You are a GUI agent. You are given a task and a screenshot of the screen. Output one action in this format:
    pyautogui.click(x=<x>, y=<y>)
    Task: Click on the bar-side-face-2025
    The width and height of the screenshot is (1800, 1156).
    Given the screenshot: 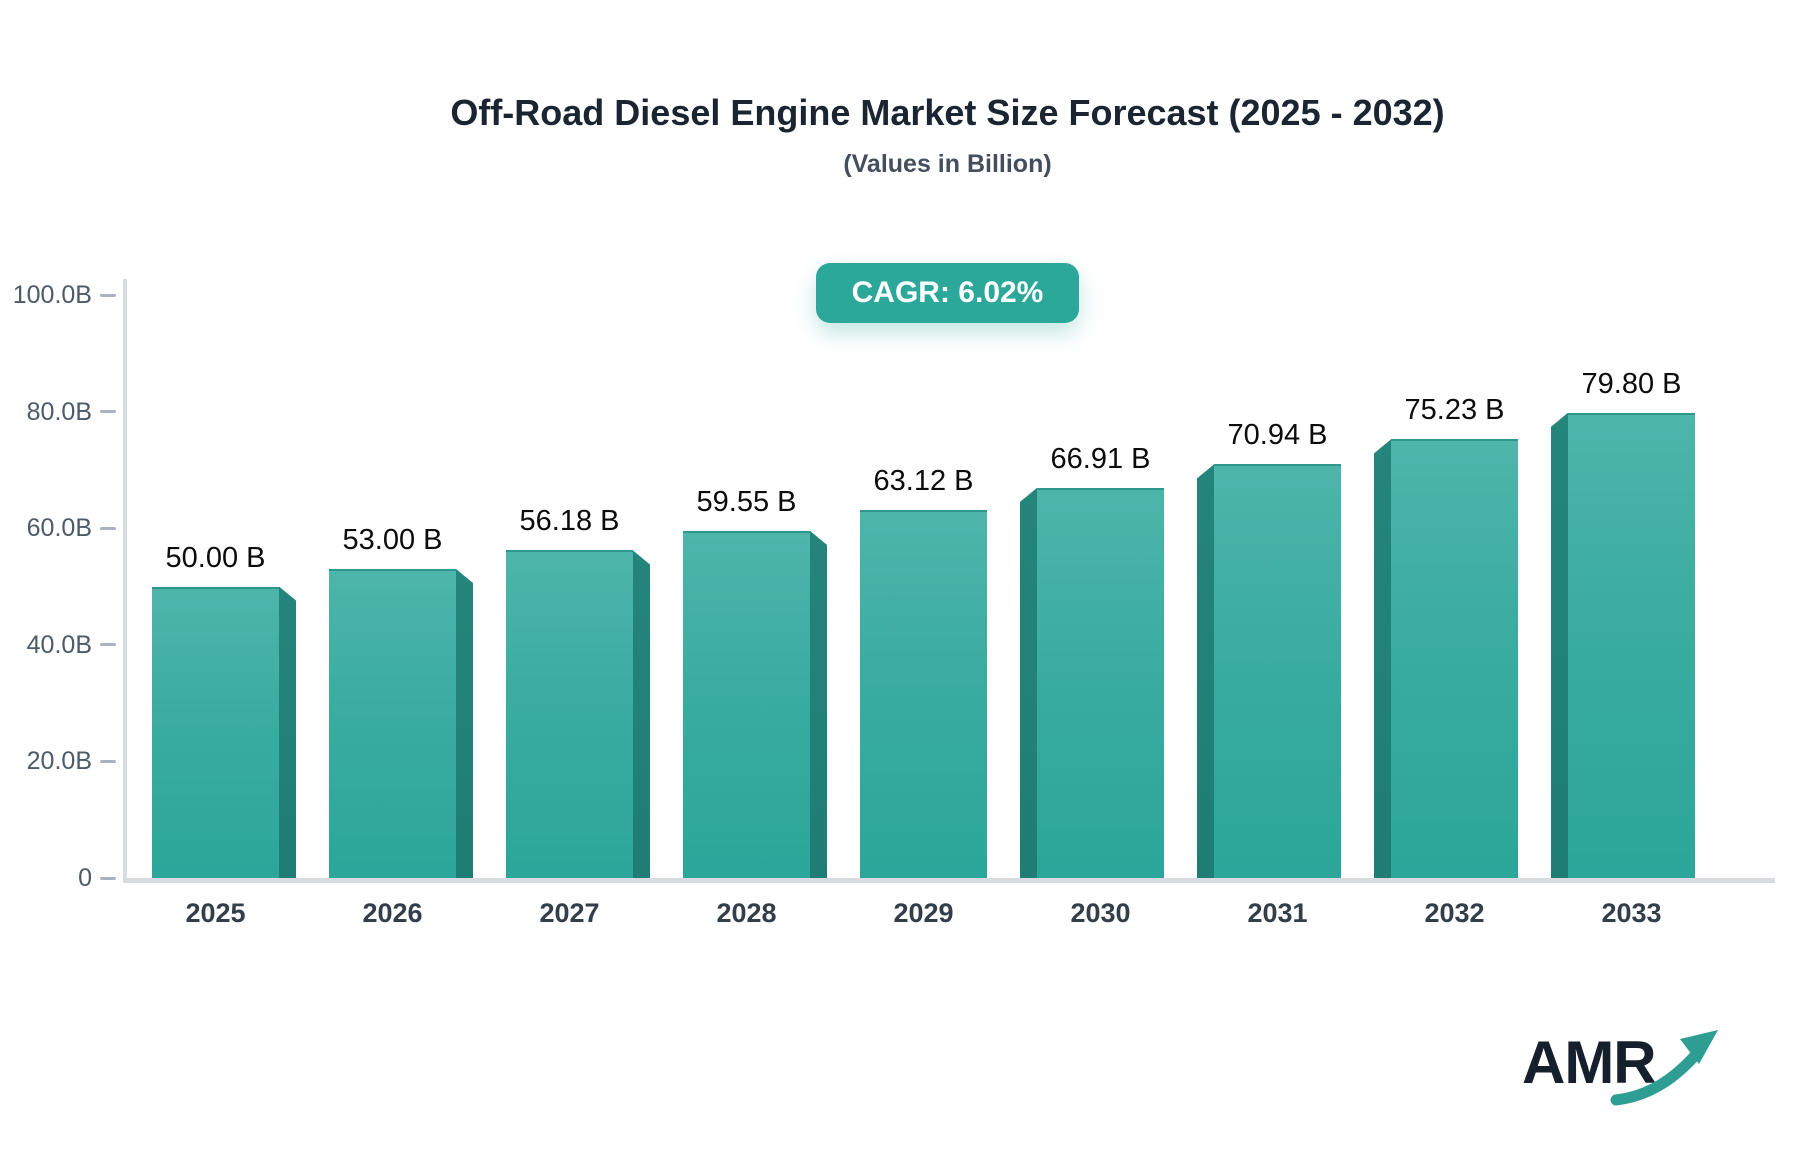 What is the action you would take?
    pyautogui.click(x=287, y=732)
    